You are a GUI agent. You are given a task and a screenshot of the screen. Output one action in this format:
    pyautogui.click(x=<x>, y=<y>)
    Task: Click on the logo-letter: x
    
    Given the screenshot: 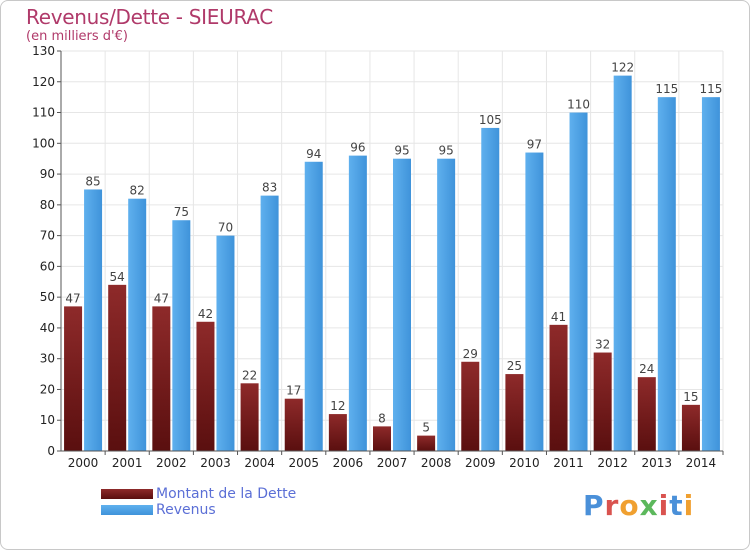 What is the action you would take?
    pyautogui.click(x=649, y=505)
    